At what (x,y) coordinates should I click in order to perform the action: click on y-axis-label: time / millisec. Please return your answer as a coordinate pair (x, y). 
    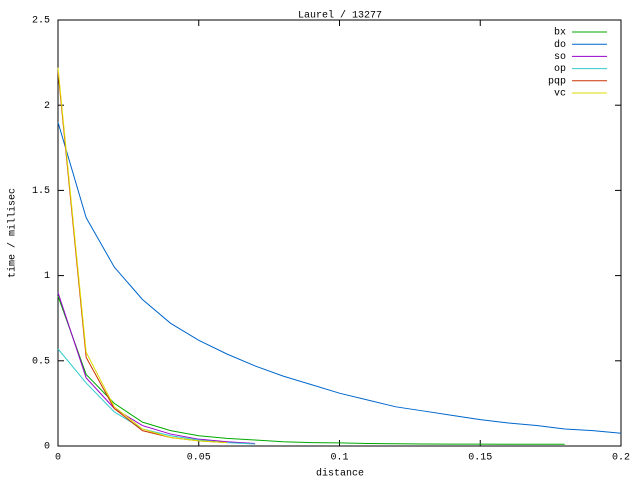
    Looking at the image, I should click on (13, 233).